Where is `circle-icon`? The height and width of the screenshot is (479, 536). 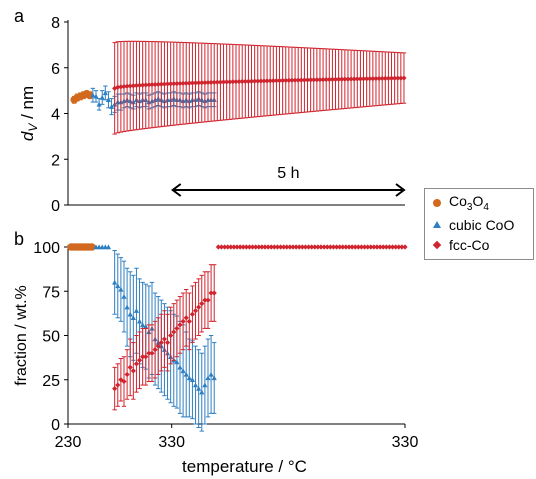 circle-icon is located at coordinates (437, 203).